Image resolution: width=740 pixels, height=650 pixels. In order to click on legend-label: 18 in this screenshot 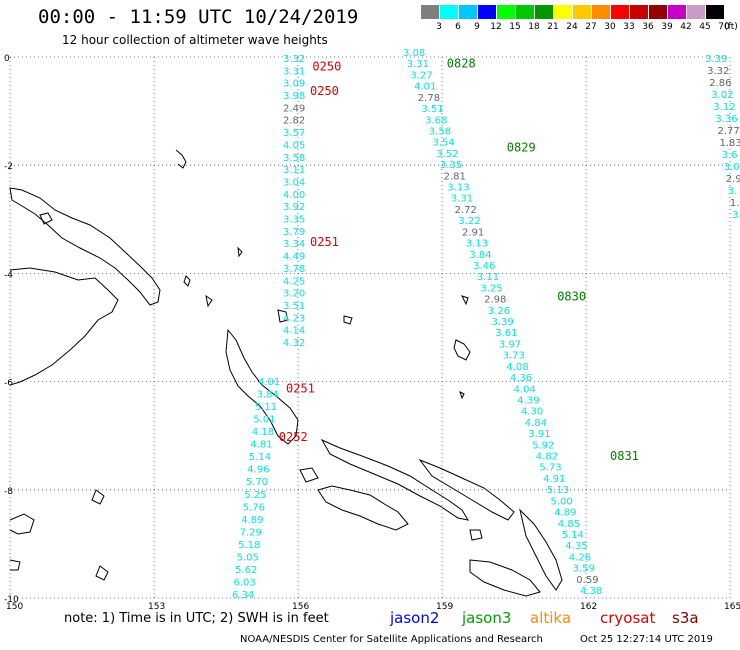, I will do `click(534, 27)`.